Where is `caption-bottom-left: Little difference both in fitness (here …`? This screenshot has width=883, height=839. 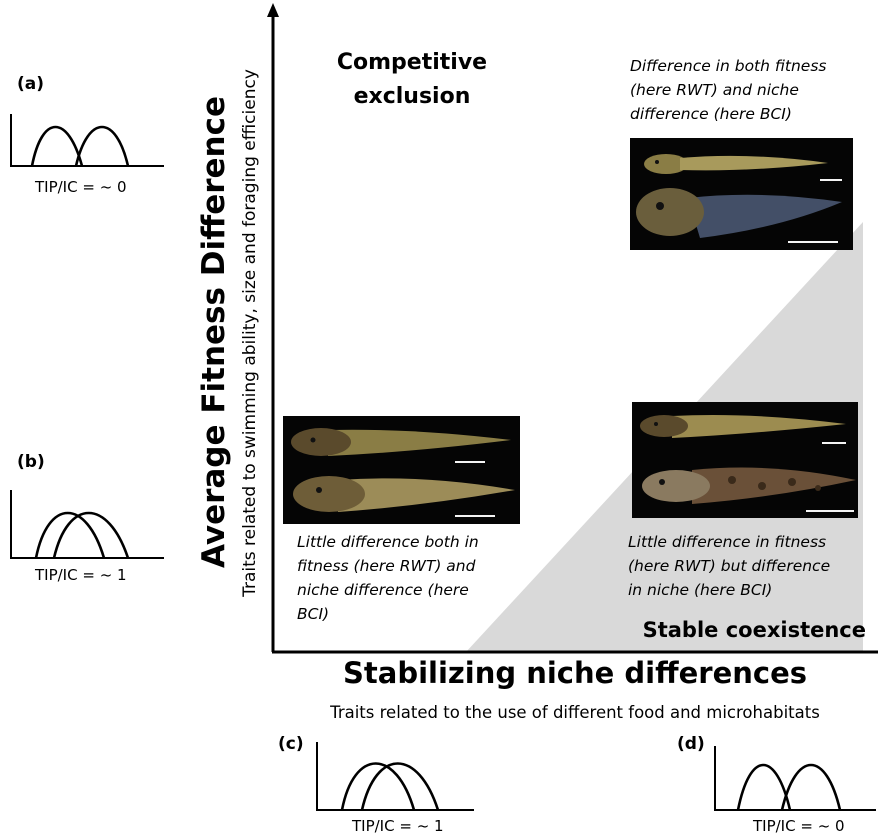
caption-bottom-left: Little difference both in fitness (here … is located at coordinates (406, 578).